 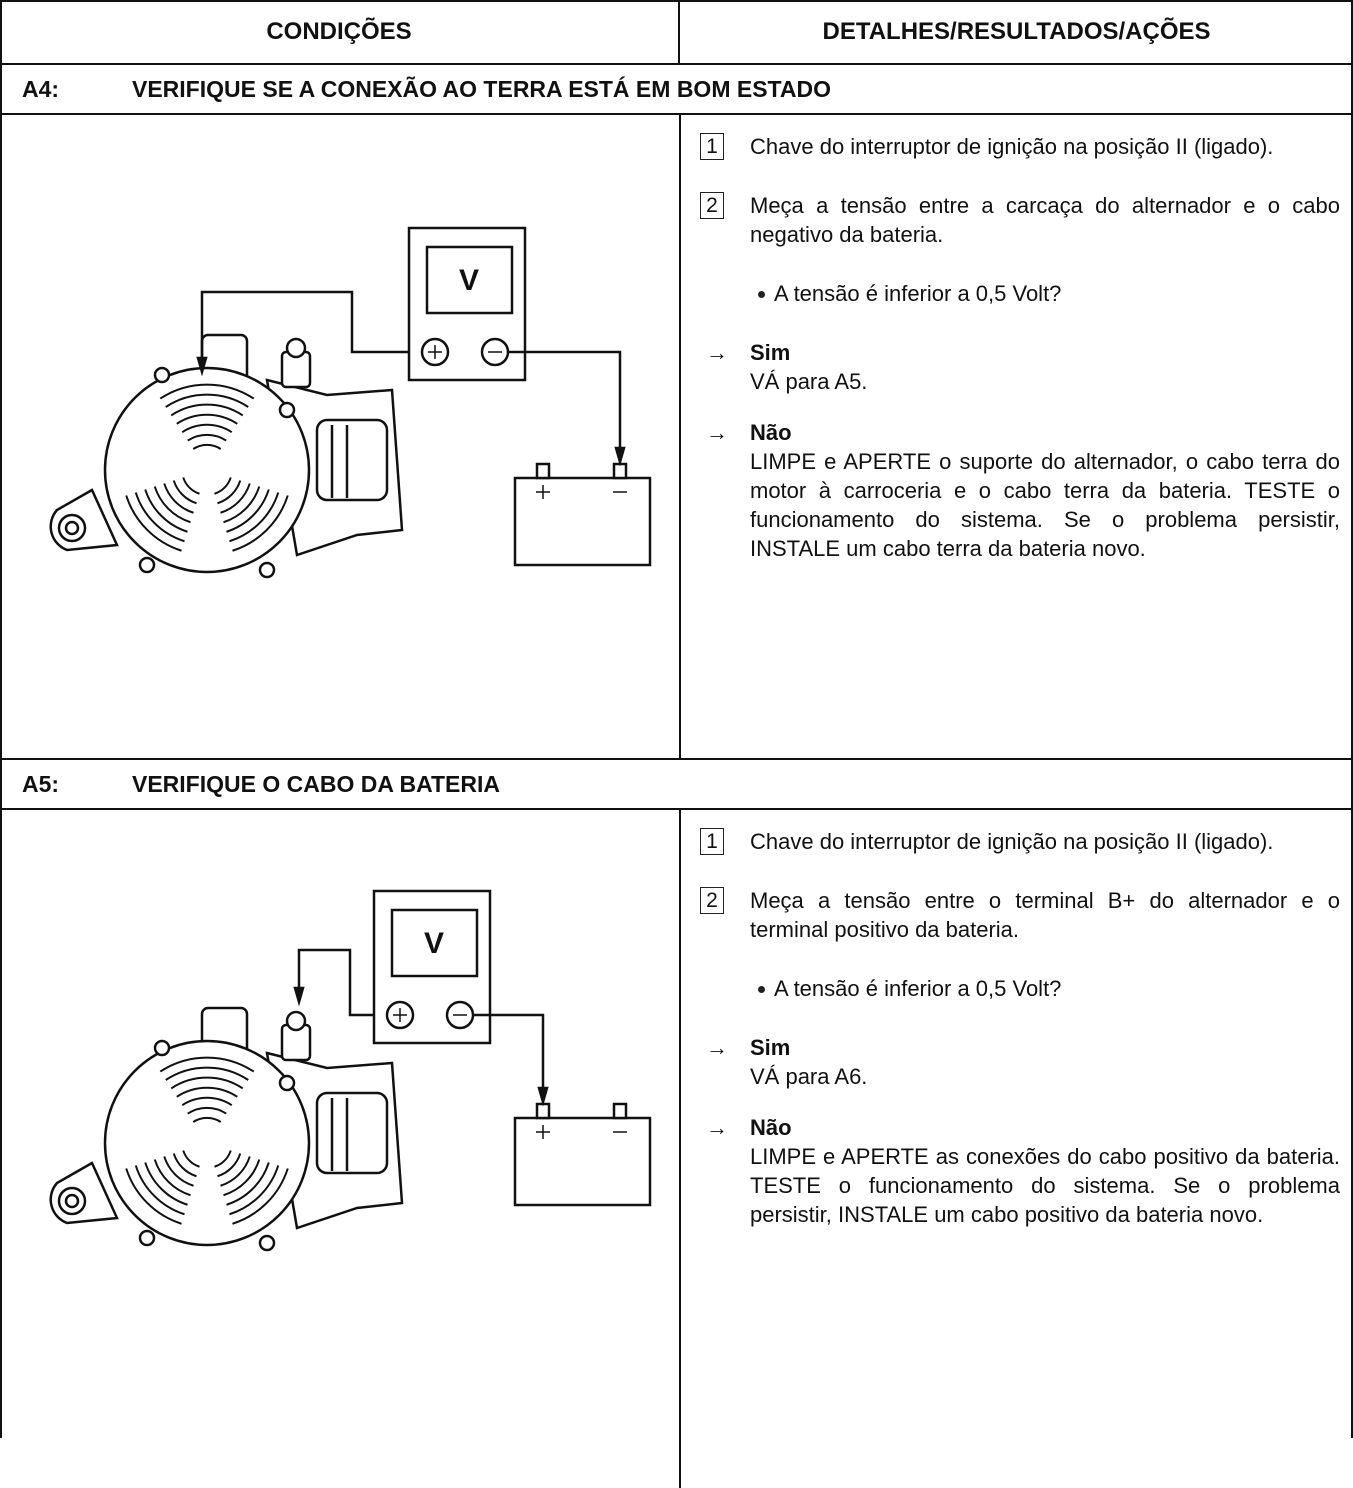 I want to click on step-number: 2, so click(x=712, y=900).